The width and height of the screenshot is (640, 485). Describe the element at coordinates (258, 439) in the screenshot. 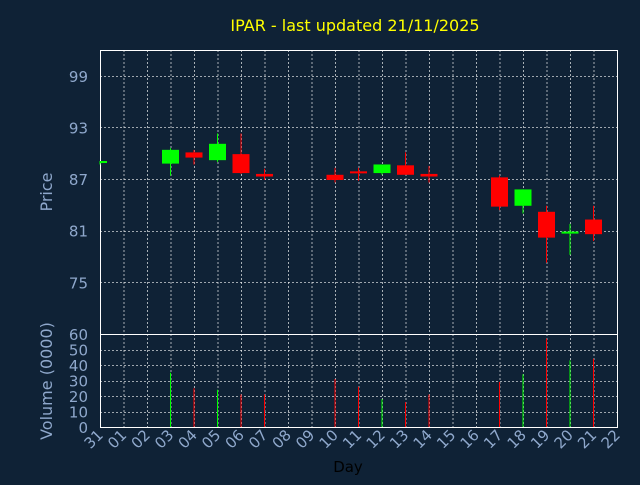

I see `x-tick-label: 07` at that location.